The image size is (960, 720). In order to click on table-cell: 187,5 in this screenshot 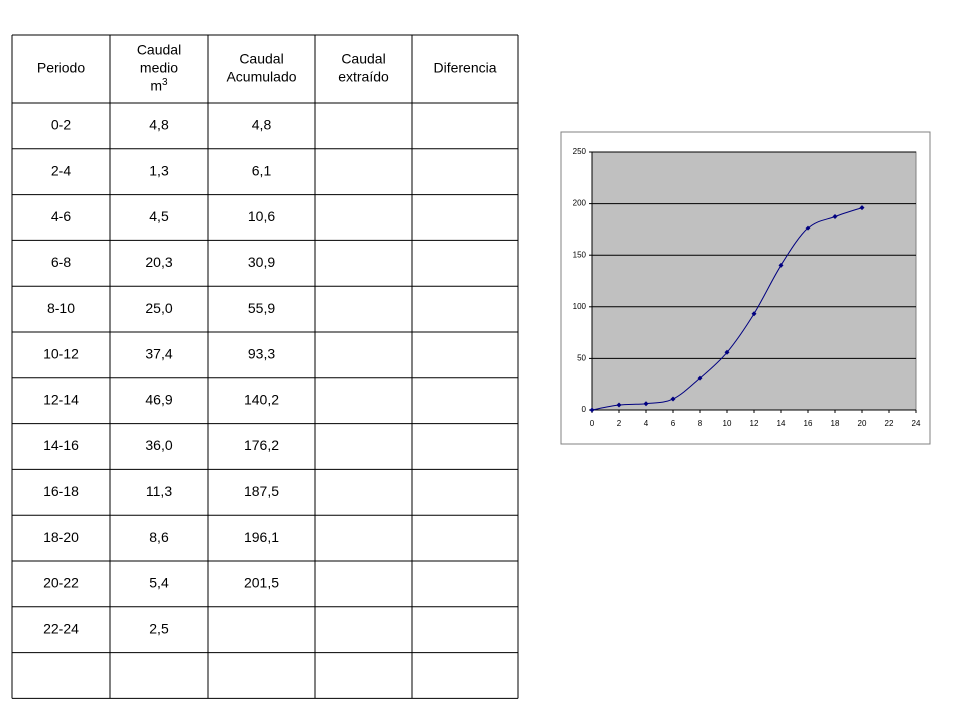, I will do `click(261, 491)`.